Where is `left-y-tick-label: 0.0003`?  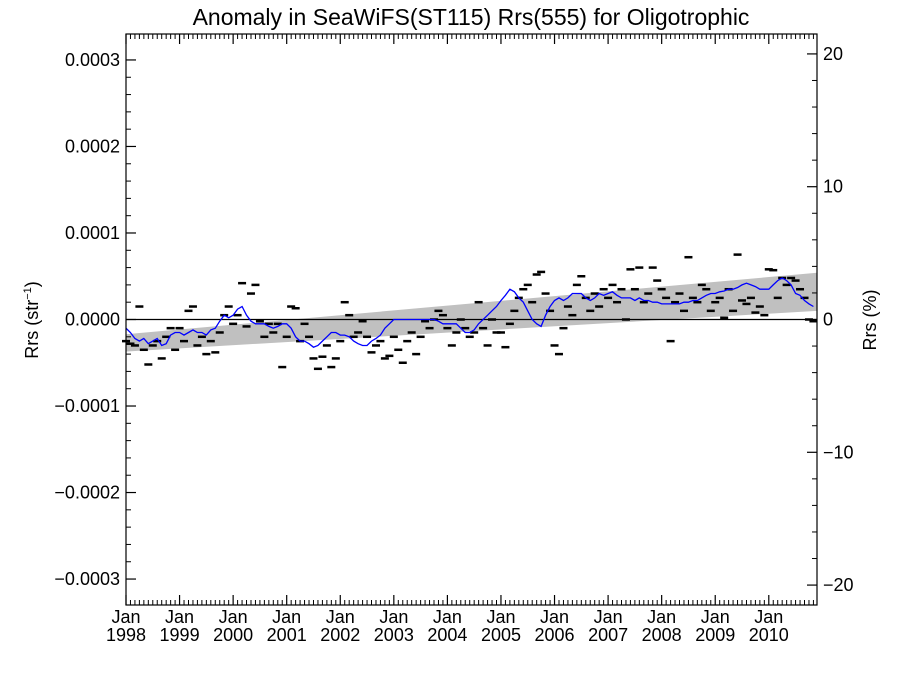 left-y-tick-label: 0.0003 is located at coordinates (92, 60).